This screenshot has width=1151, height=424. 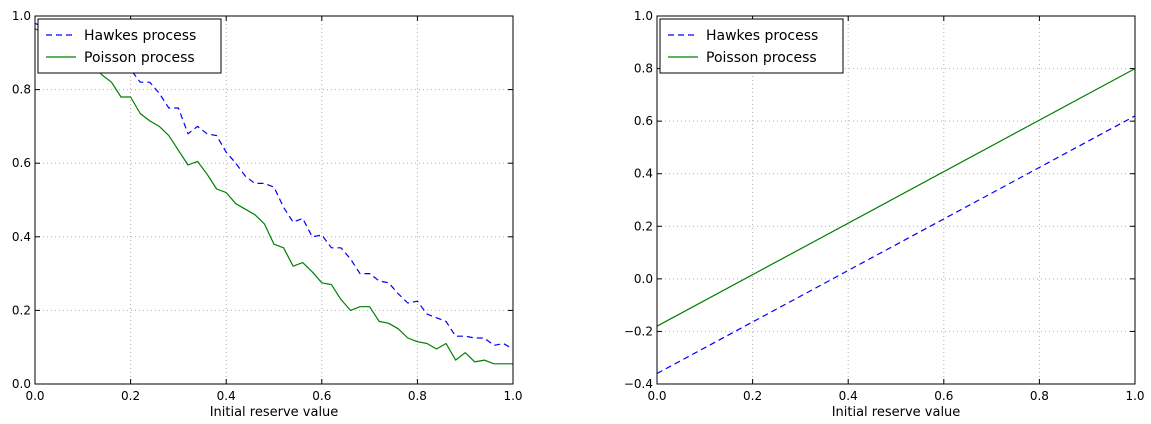 I want to click on y-tick-label: −0.2, so click(x=638, y=331).